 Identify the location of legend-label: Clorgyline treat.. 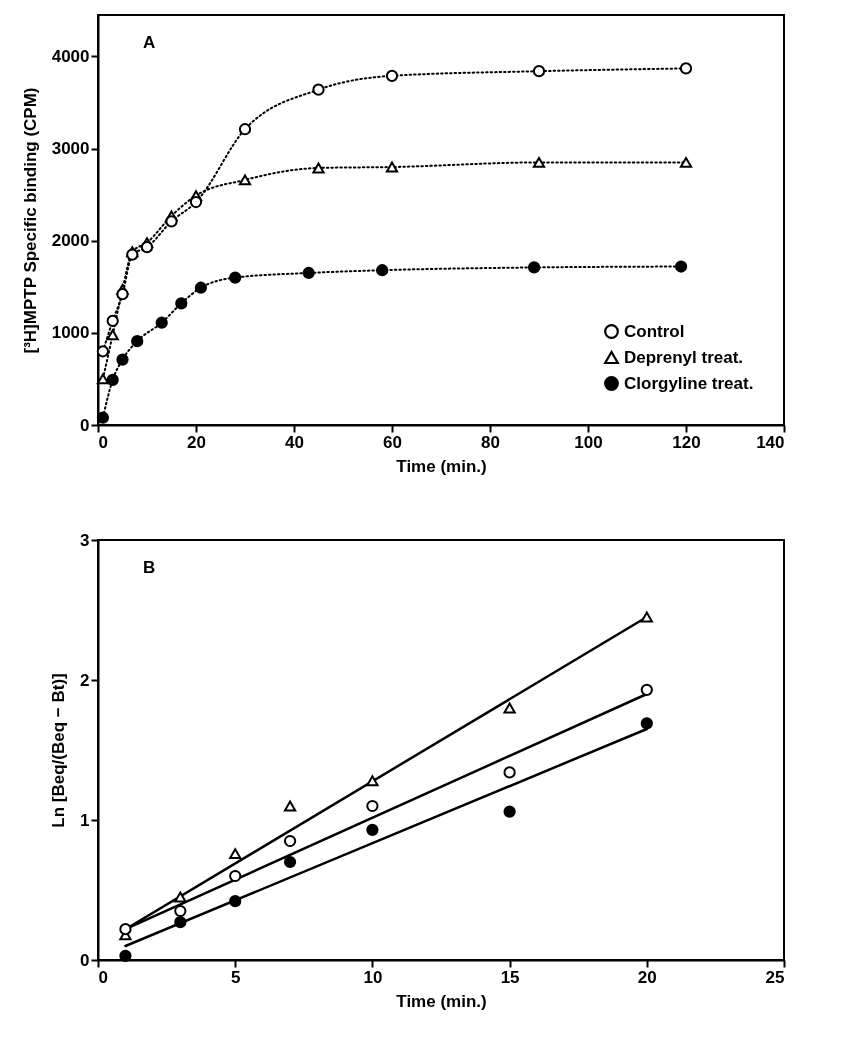
(689, 383).